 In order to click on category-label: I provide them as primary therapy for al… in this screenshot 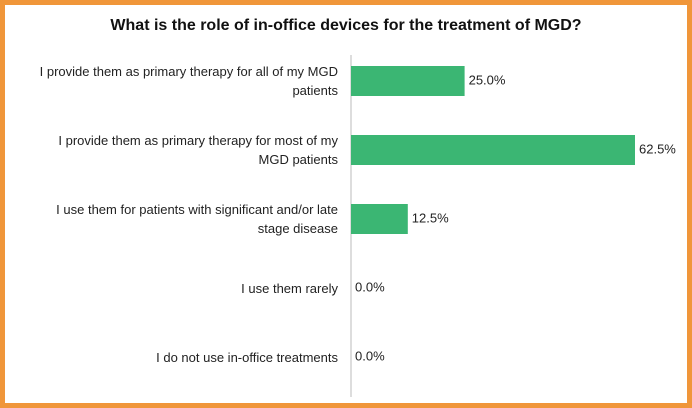, I will do `click(188, 81)`.